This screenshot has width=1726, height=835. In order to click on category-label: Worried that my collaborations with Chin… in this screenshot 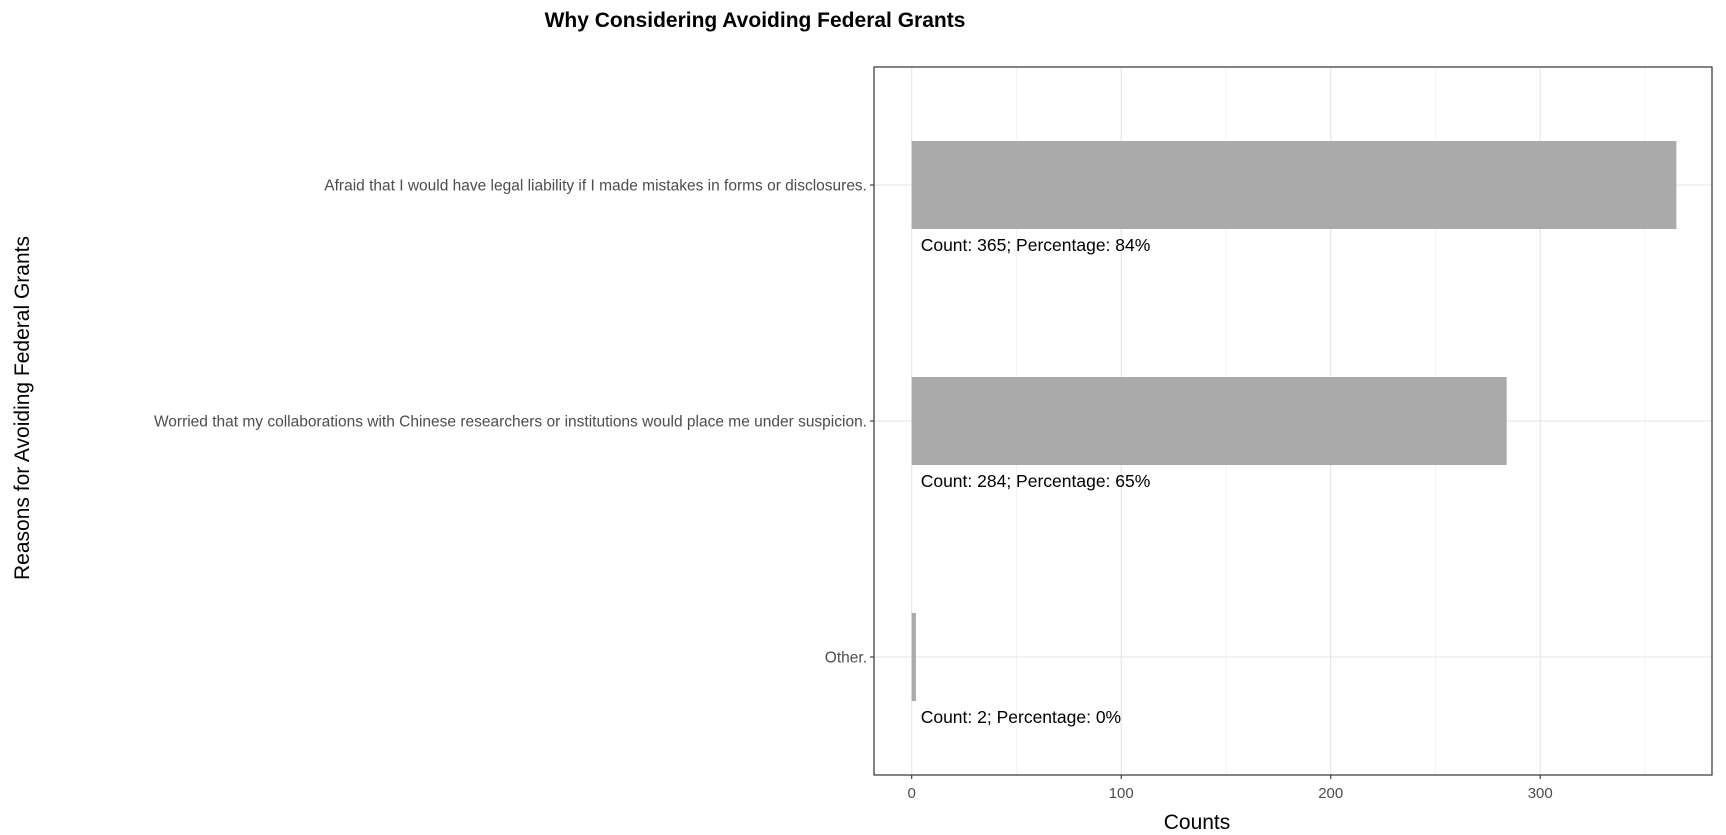, I will do `click(510, 422)`.